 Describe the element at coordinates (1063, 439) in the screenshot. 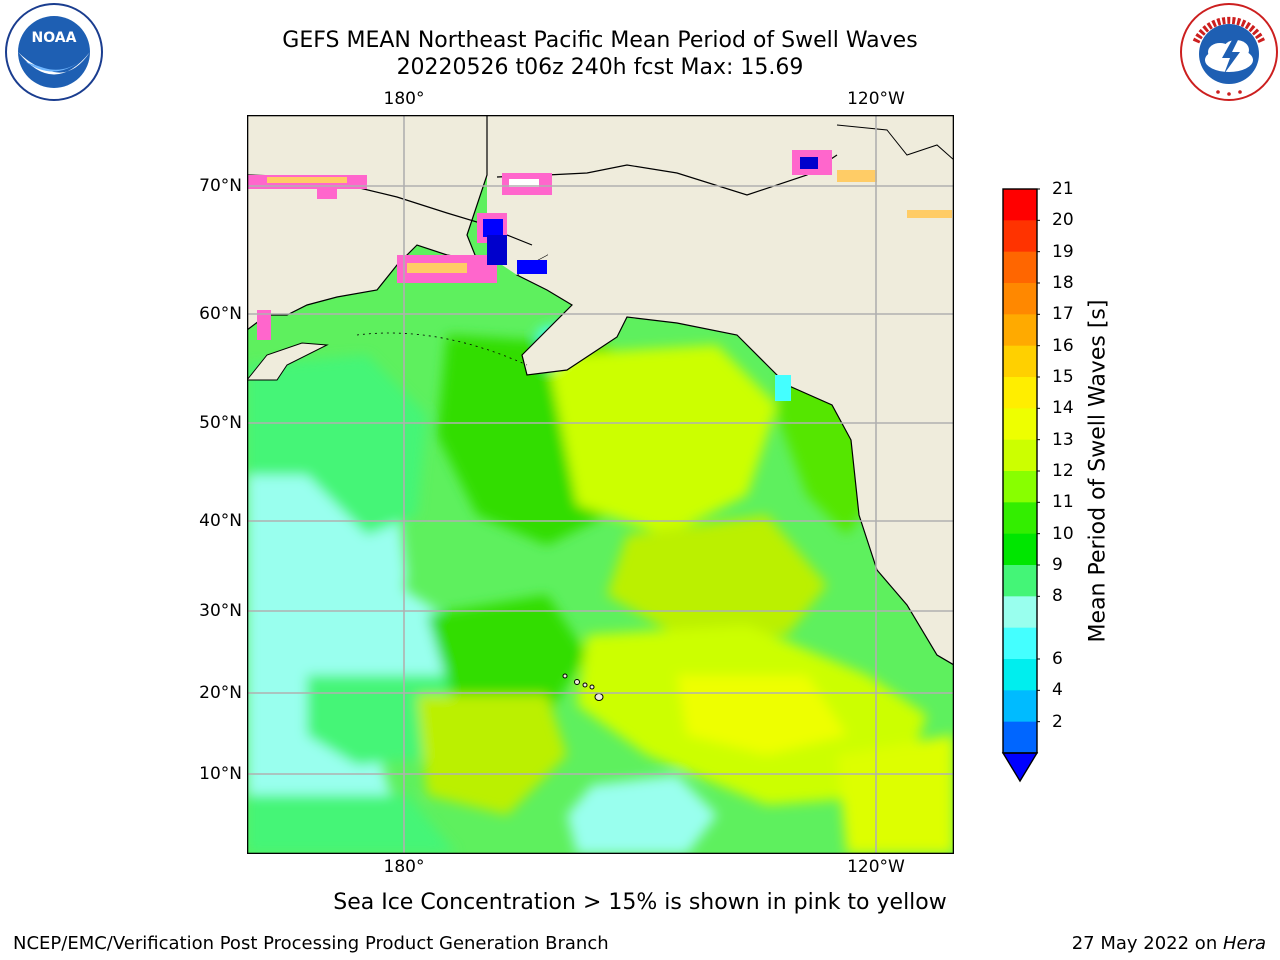

I see `colorbar-tick-label: 13` at that location.